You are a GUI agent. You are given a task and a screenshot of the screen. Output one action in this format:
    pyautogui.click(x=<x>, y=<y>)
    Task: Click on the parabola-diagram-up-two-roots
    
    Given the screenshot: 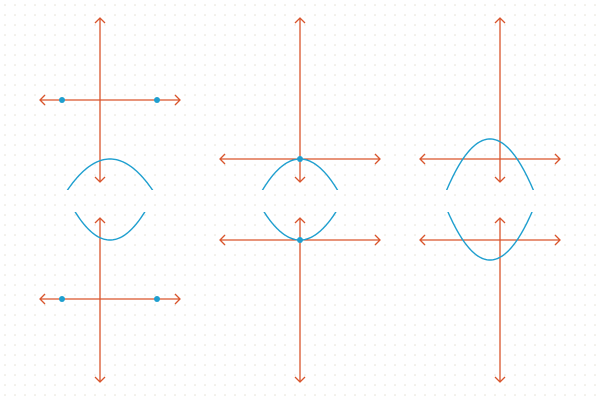 What is the action you would take?
    pyautogui.click(x=110, y=103)
    